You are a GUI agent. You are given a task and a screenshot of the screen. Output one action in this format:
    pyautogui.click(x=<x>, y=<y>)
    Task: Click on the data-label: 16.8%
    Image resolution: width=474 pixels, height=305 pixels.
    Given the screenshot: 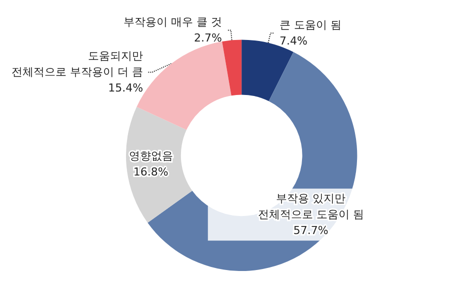 What is the action you would take?
    pyautogui.click(x=150, y=171)
    